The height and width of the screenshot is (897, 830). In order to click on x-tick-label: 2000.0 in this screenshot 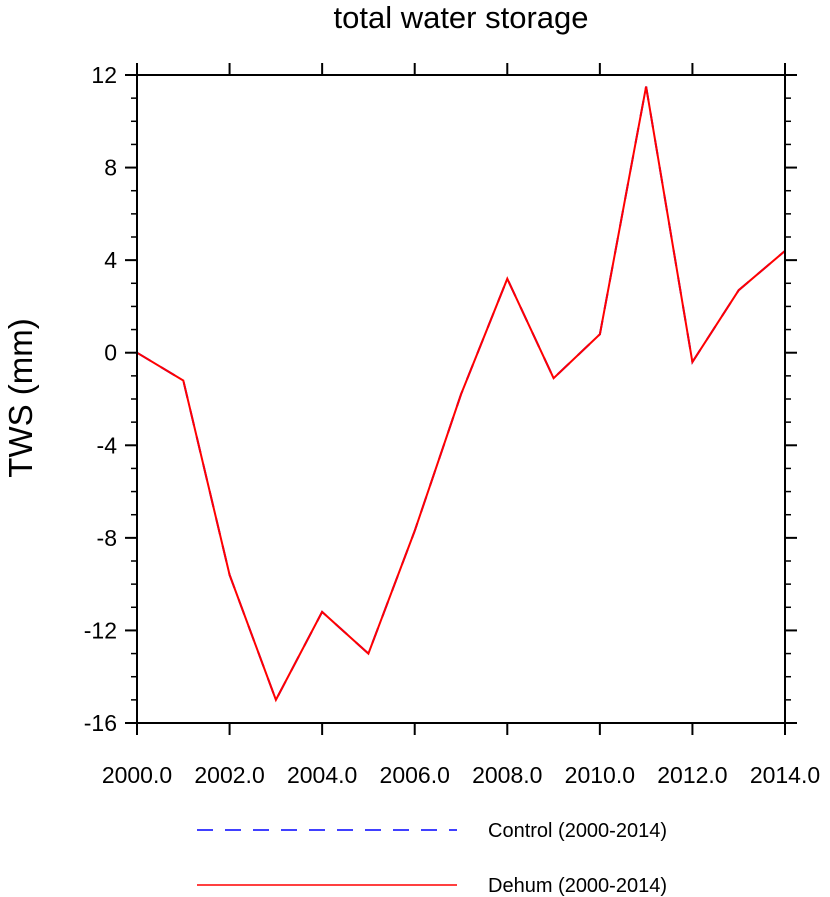, I will do `click(137, 775)`.